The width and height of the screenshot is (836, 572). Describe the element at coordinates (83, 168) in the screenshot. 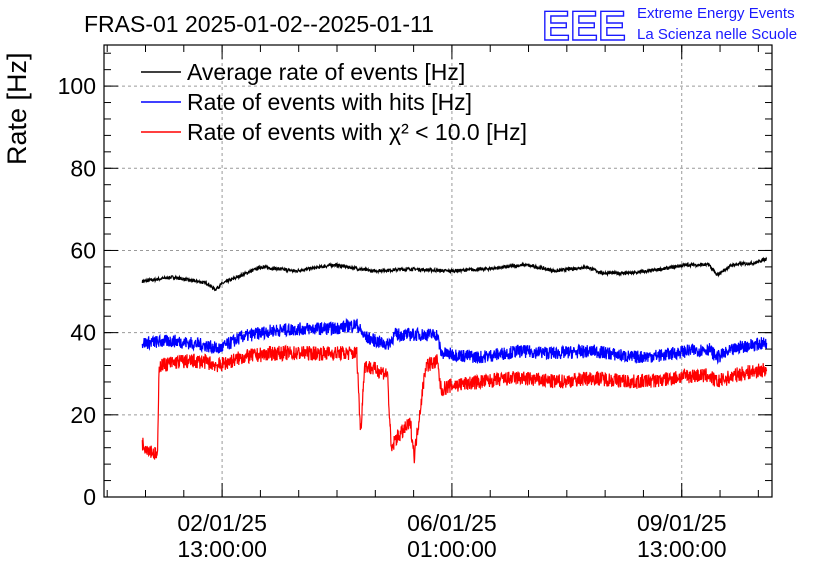

I see `y-tick-label: 80` at that location.